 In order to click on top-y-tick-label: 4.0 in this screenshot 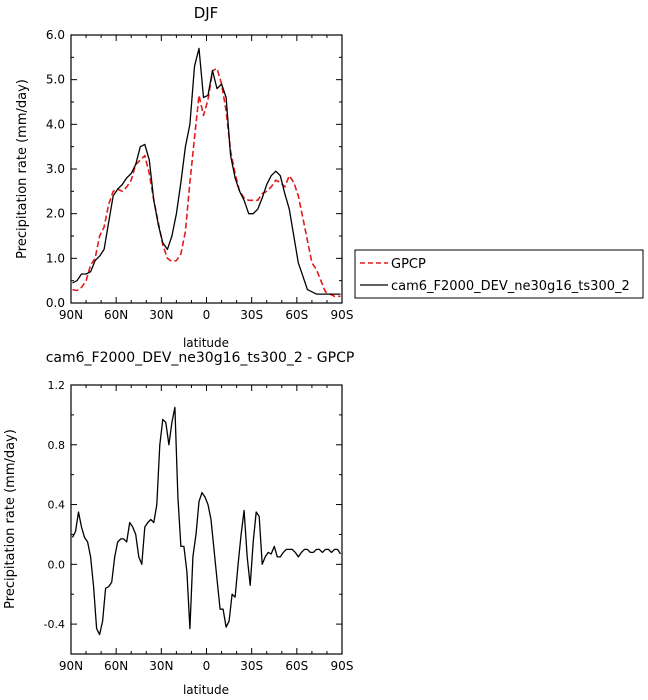, I will do `click(55, 124)`.